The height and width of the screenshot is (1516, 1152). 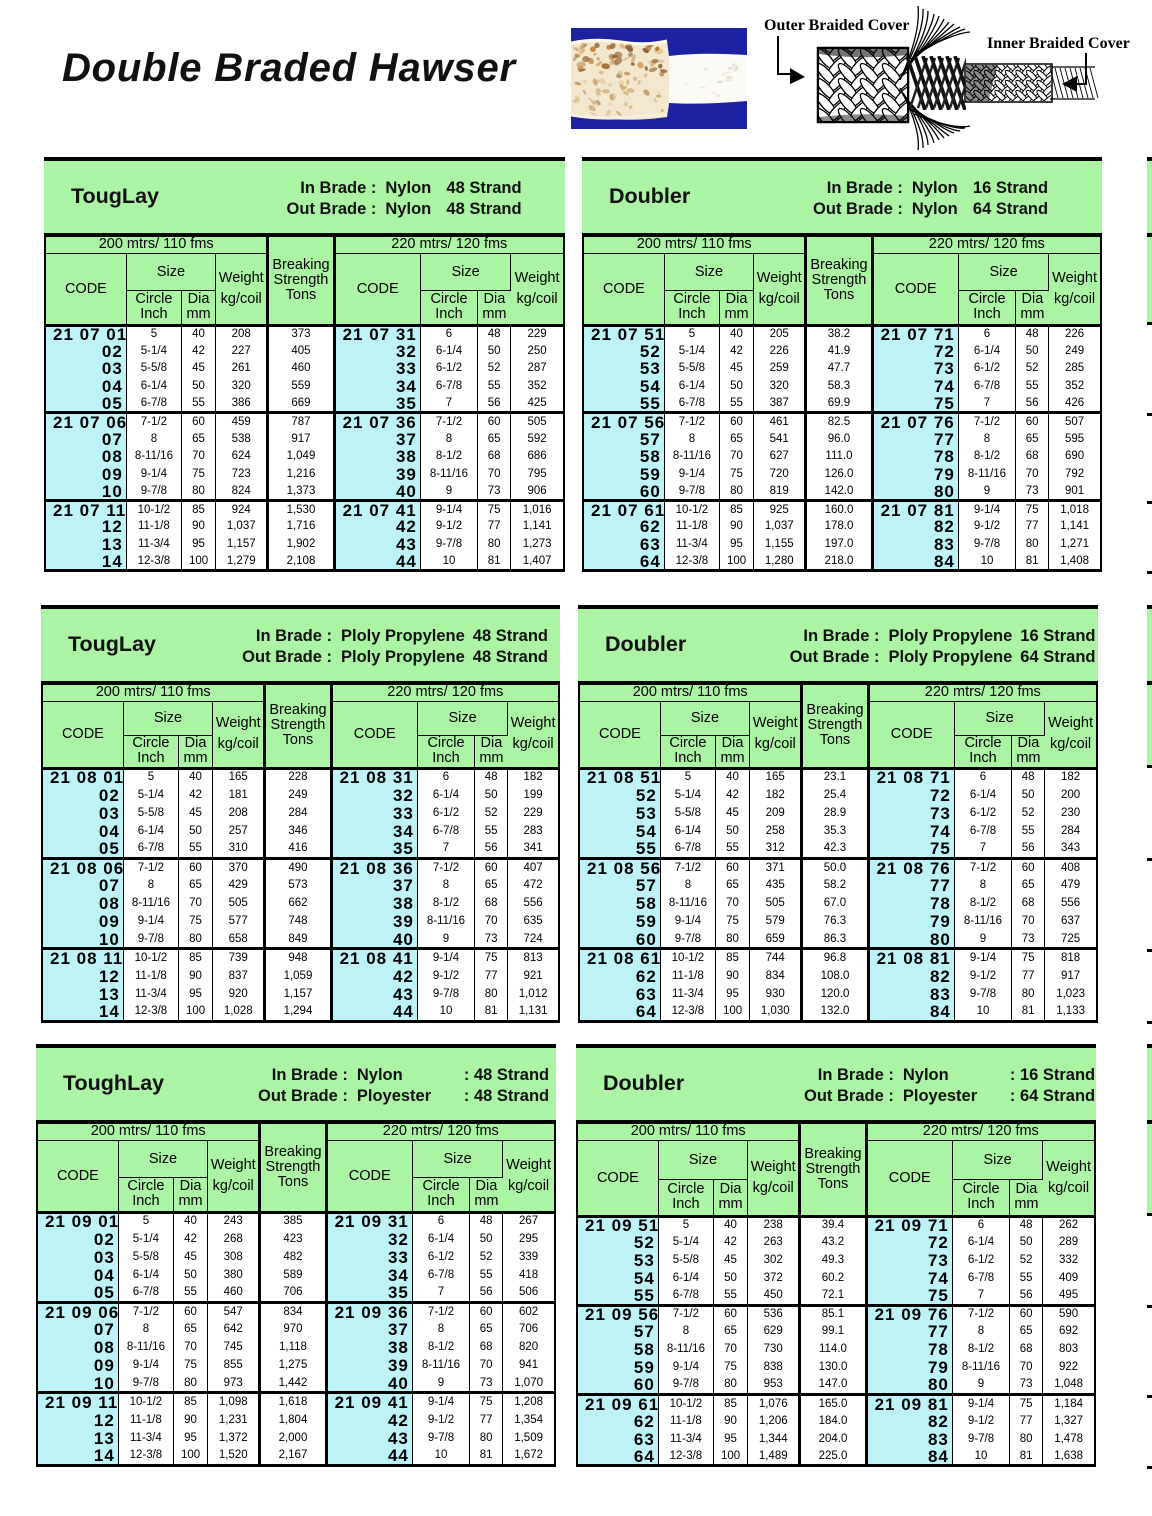 I want to click on svg-text: Inner Braided Cover, so click(x=1058, y=43).